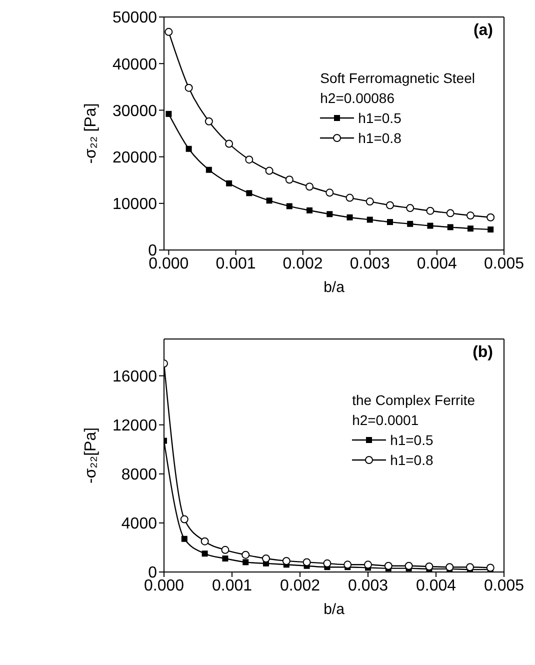 Image resolution: width=535 pixels, height=665 pixels. Describe the element at coordinates (91, 133) in the screenshot. I see `y-axis-title: -σ₂₂ [Pa]` at that location.